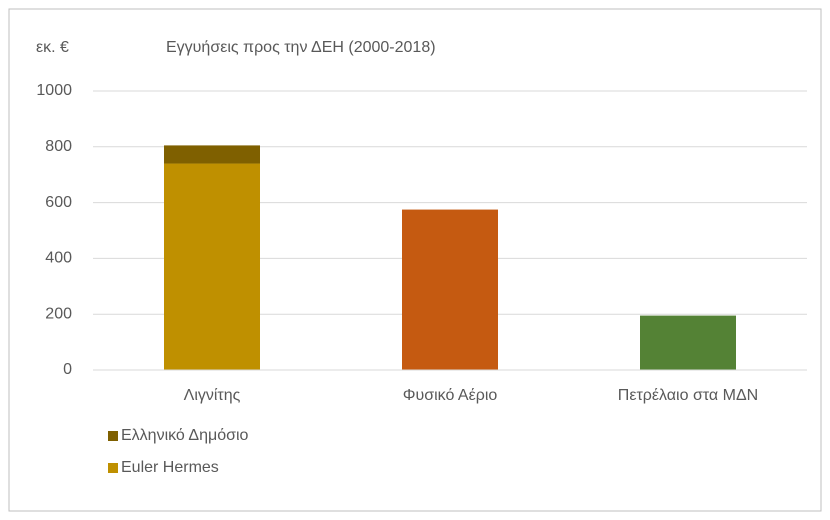 This screenshot has height=520, width=830. Describe the element at coordinates (58, 146) in the screenshot. I see `y-tick-label: 800` at that location.